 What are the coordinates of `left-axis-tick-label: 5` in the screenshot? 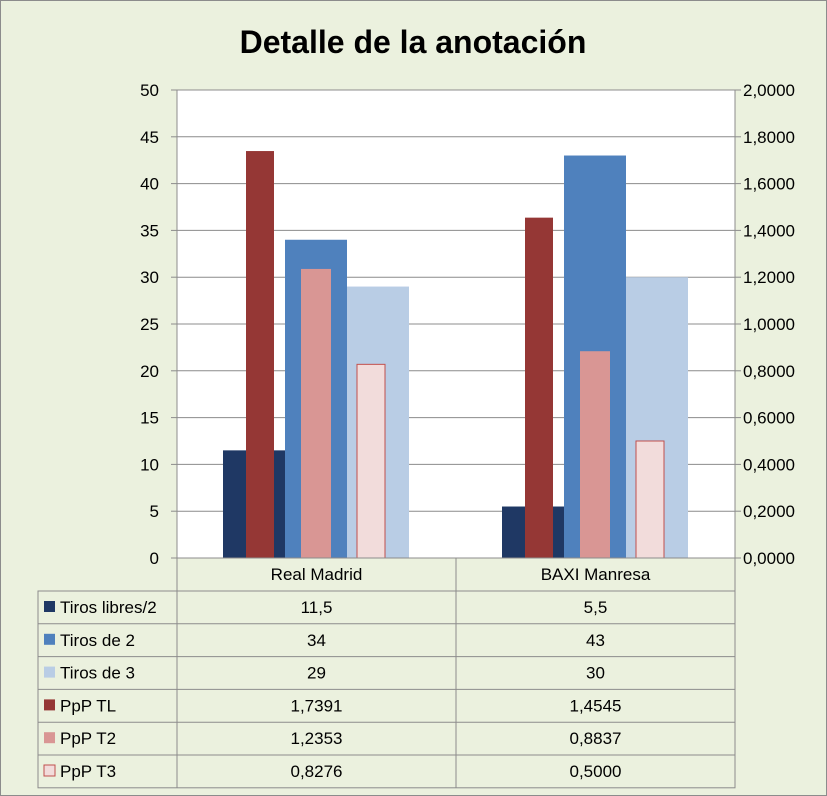 It's located at (154, 511).